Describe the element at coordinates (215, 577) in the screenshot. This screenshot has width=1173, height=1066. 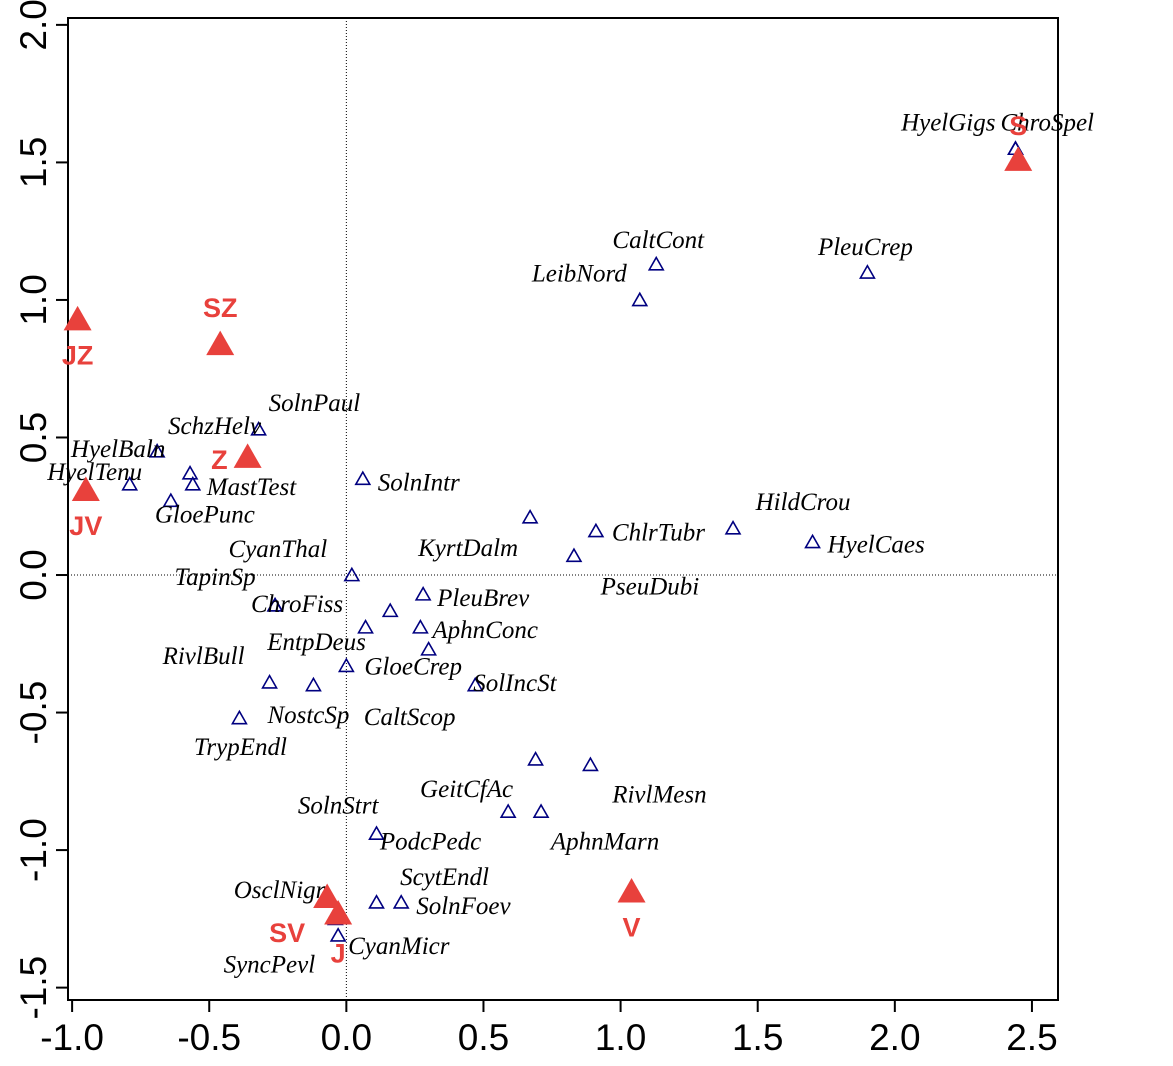
I see `species-label: TapinSp` at that location.